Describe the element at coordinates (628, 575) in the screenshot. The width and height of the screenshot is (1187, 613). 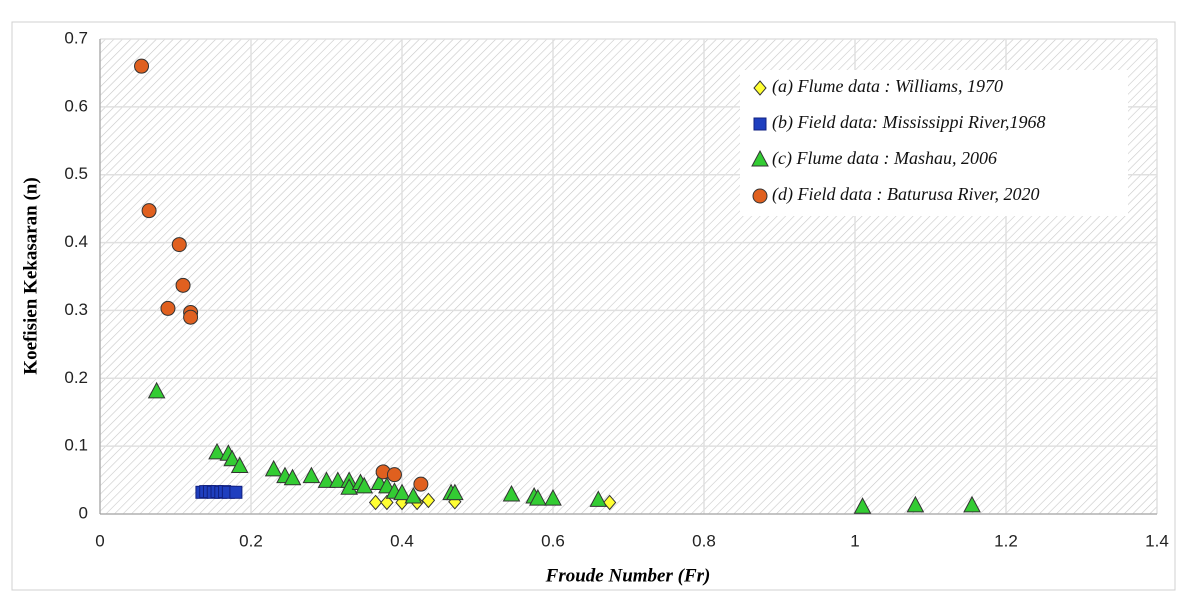
I see `x-axis-title: Froude Number (Fr)` at that location.